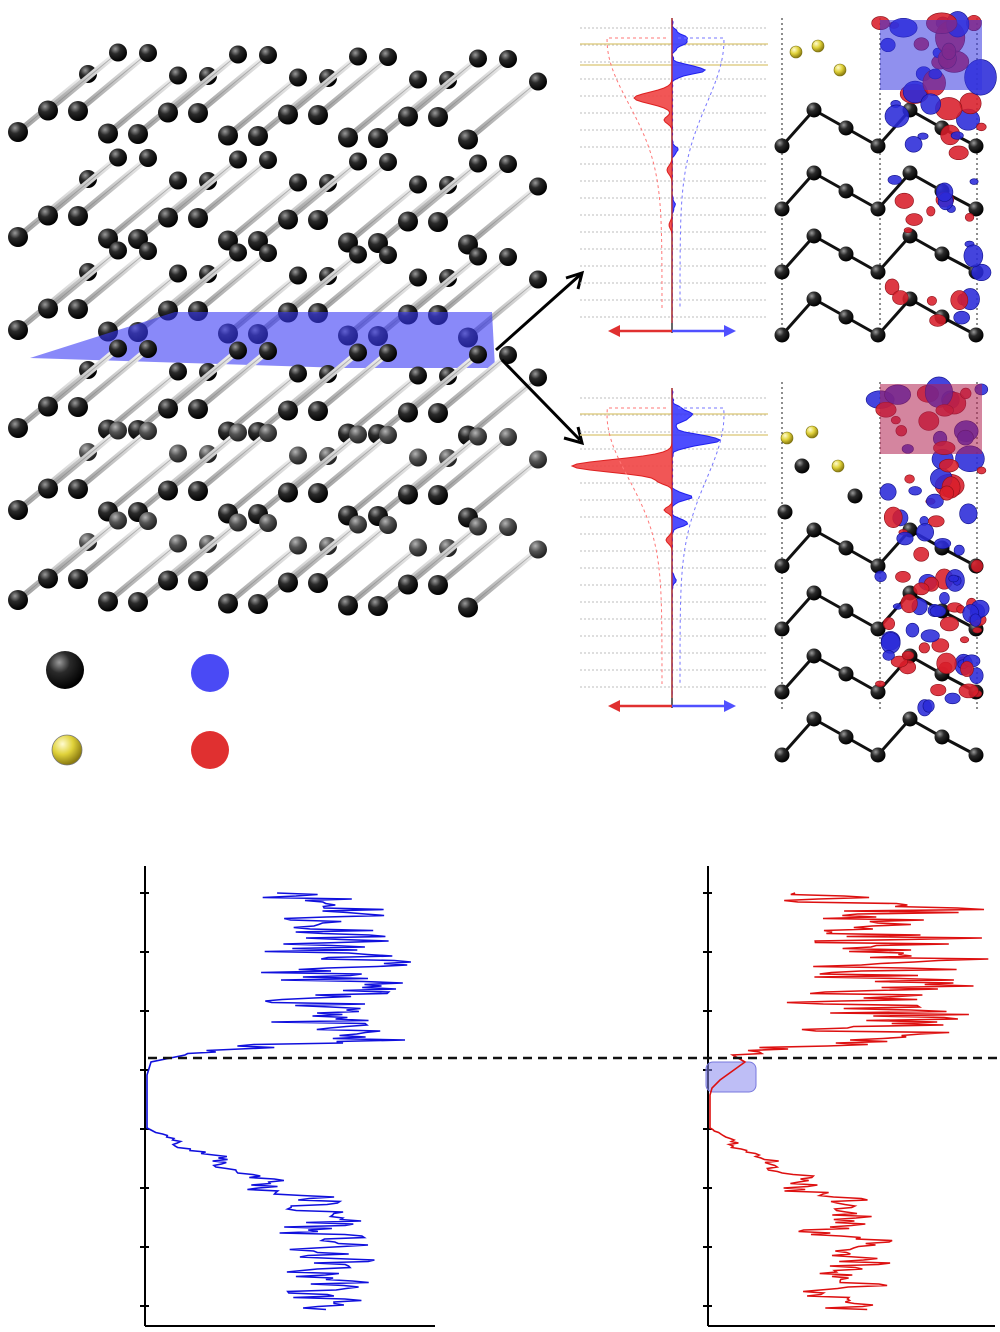  I want to click on dos-right-curve, so click(849, 1101).